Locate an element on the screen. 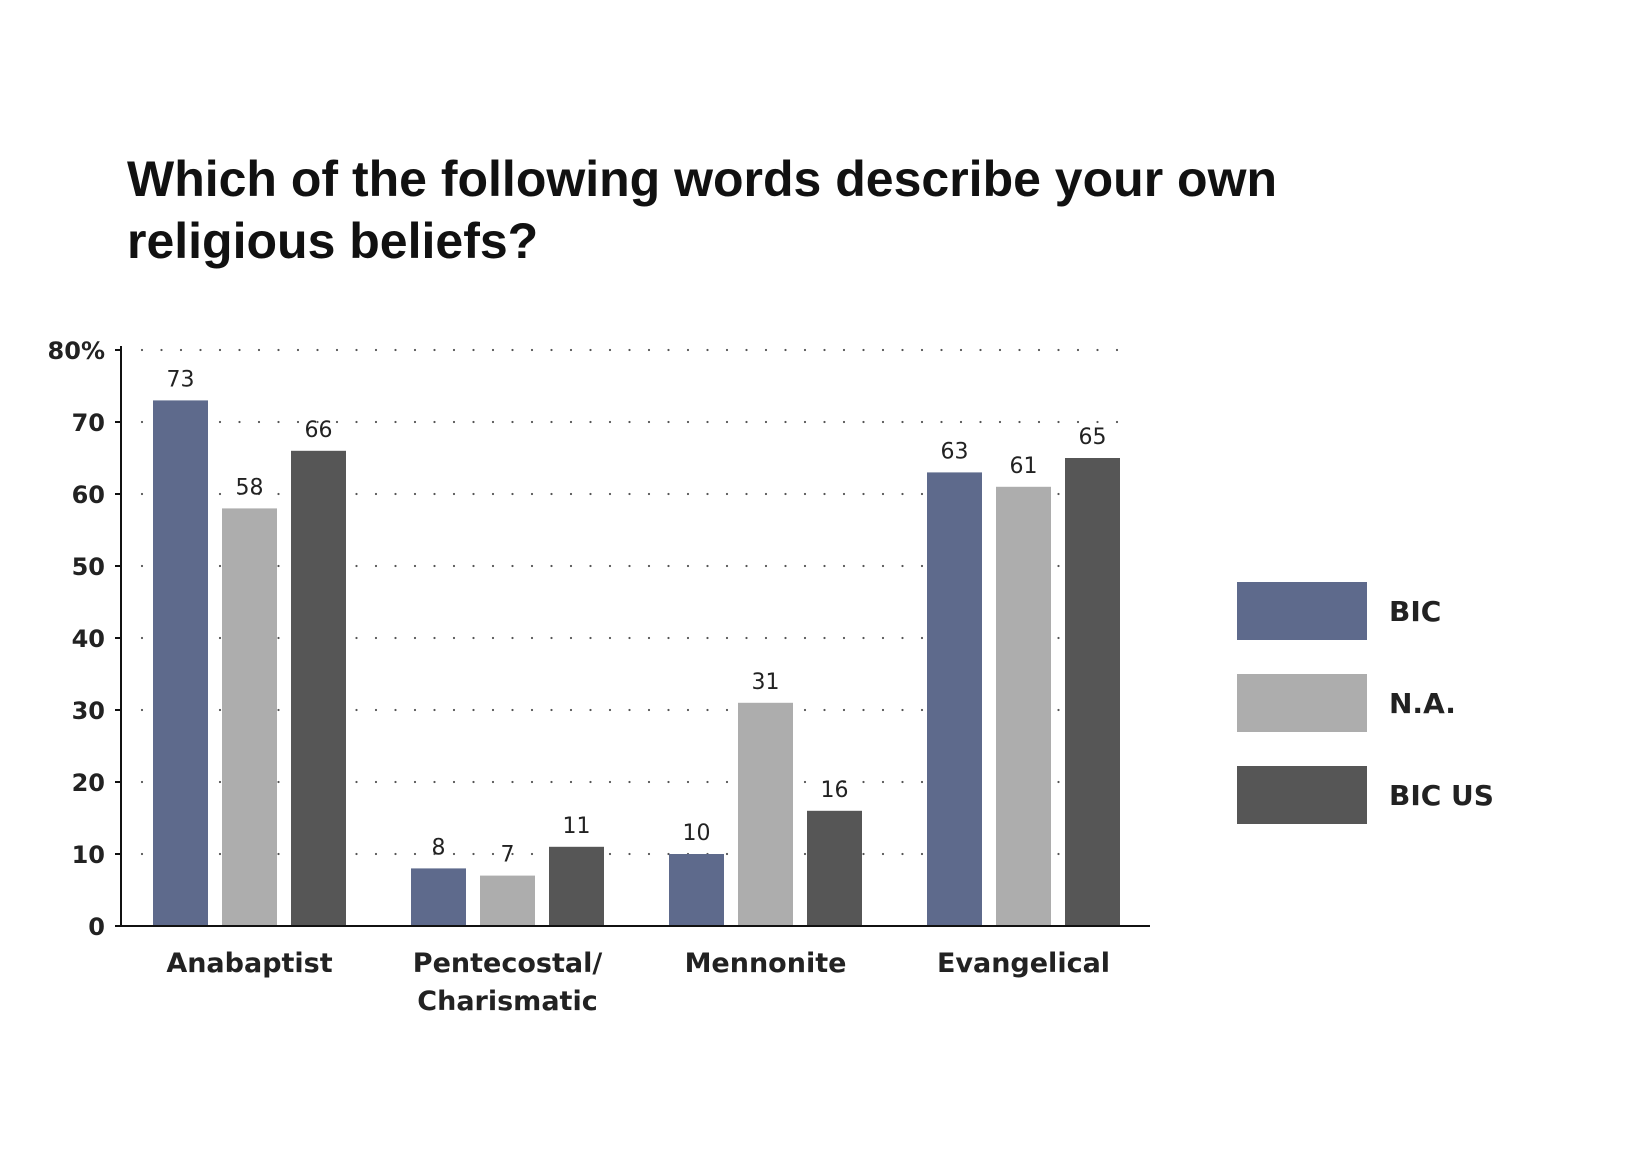 This screenshot has height=1153, width=1631. category-label-2-0: Mennonite is located at coordinates (766, 963).